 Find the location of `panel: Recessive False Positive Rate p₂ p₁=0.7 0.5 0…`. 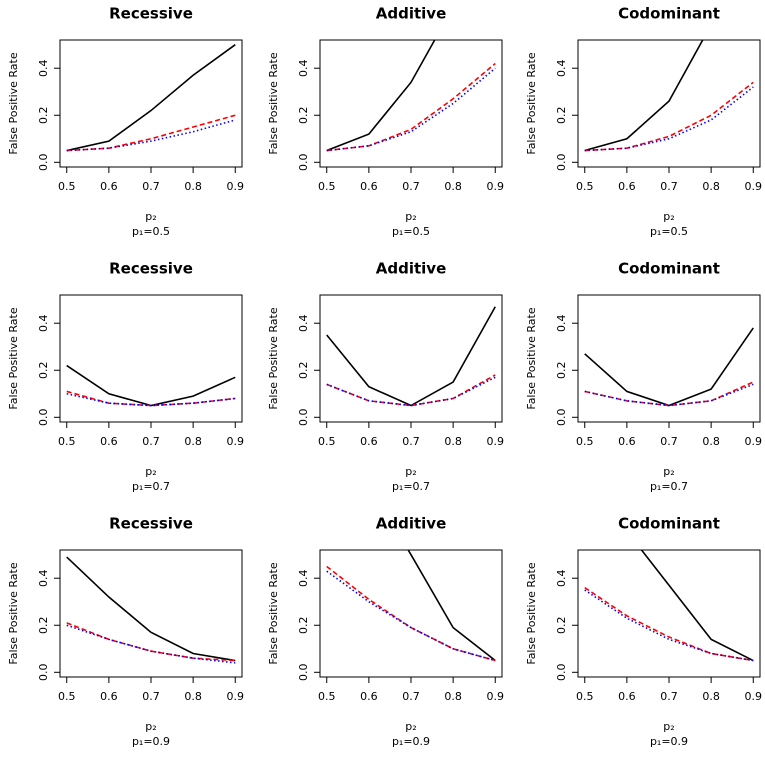

panel: Recessive False Positive Rate p₂ p₁=0.7 0.5 0… is located at coordinates (125, 377).